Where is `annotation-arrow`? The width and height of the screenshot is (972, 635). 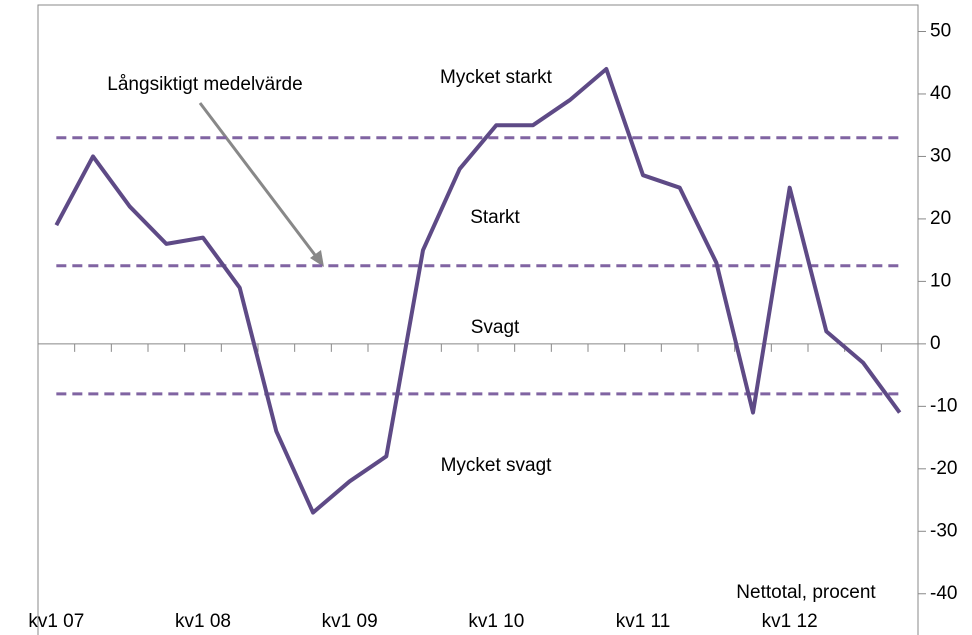
annotation-arrow is located at coordinates (259, 181).